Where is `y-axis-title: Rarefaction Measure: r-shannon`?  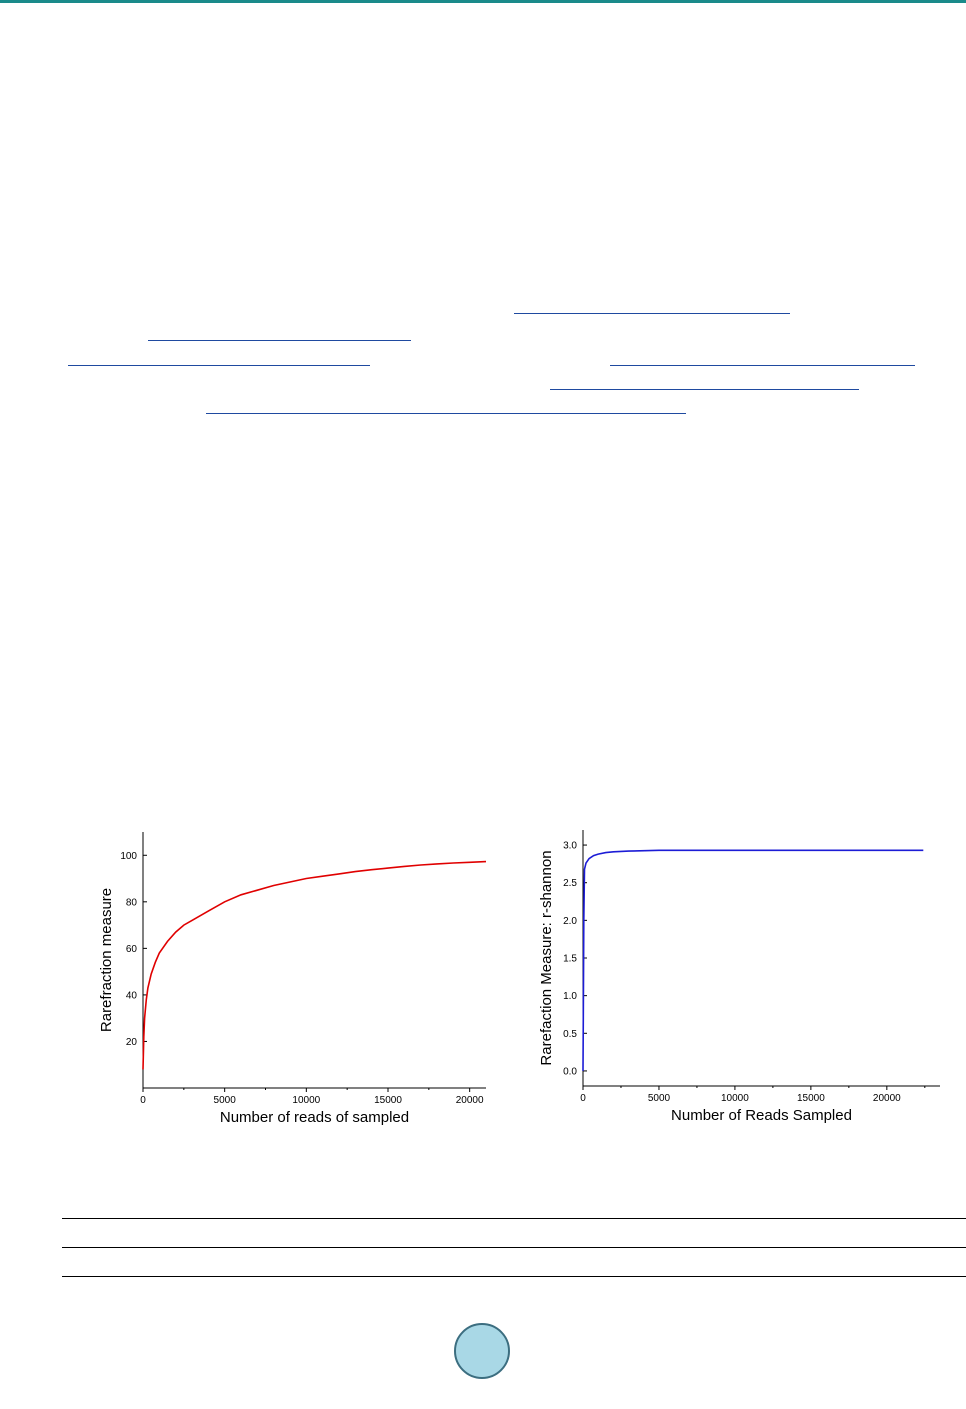
y-axis-title: Rarefaction Measure: r-shannon is located at coordinates (546, 957).